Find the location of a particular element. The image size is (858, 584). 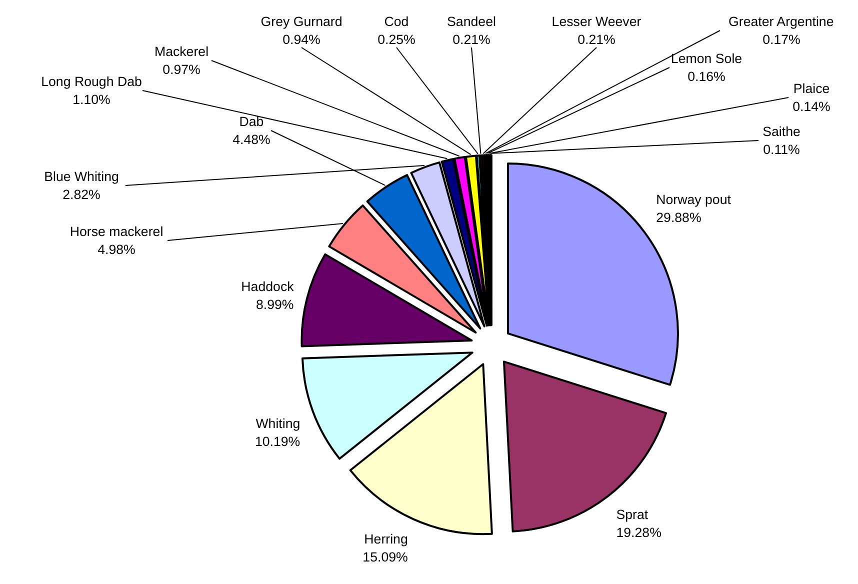

data-label: 2.82% is located at coordinates (81, 194).